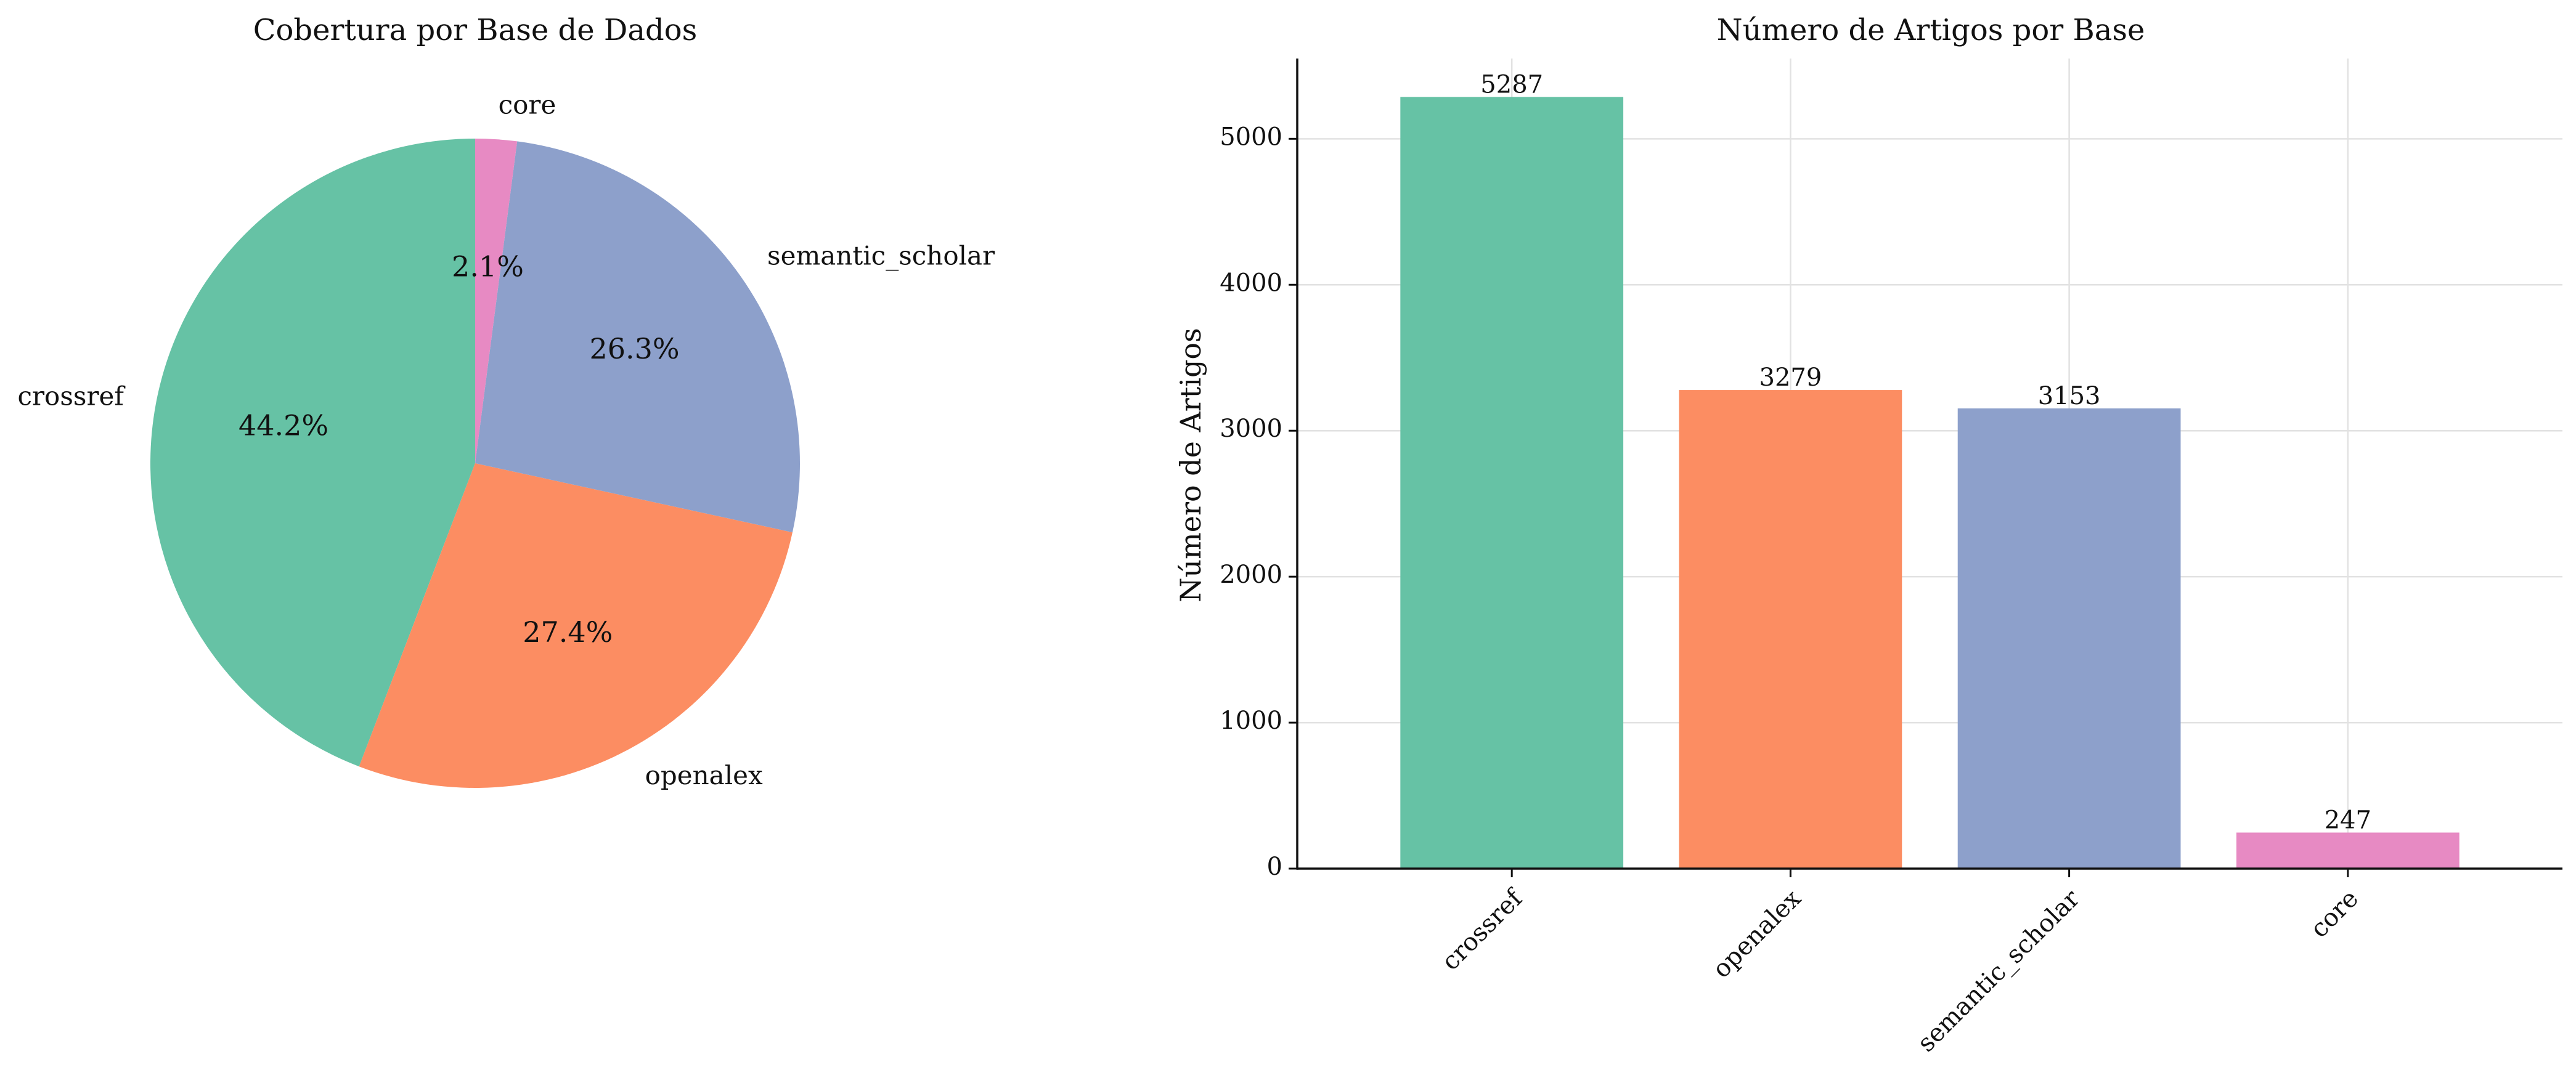  Describe the element at coordinates (1791, 377) in the screenshot. I see `bar-value-label-openalex: 3279` at that location.